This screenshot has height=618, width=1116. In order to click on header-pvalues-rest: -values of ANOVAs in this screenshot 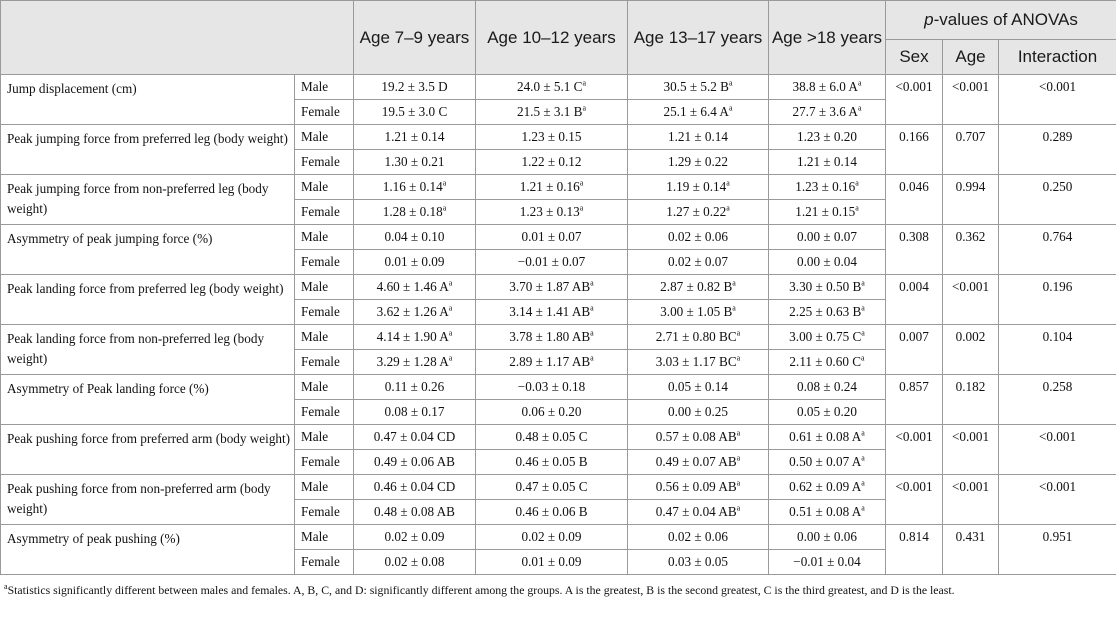, I will do `click(1005, 19)`.